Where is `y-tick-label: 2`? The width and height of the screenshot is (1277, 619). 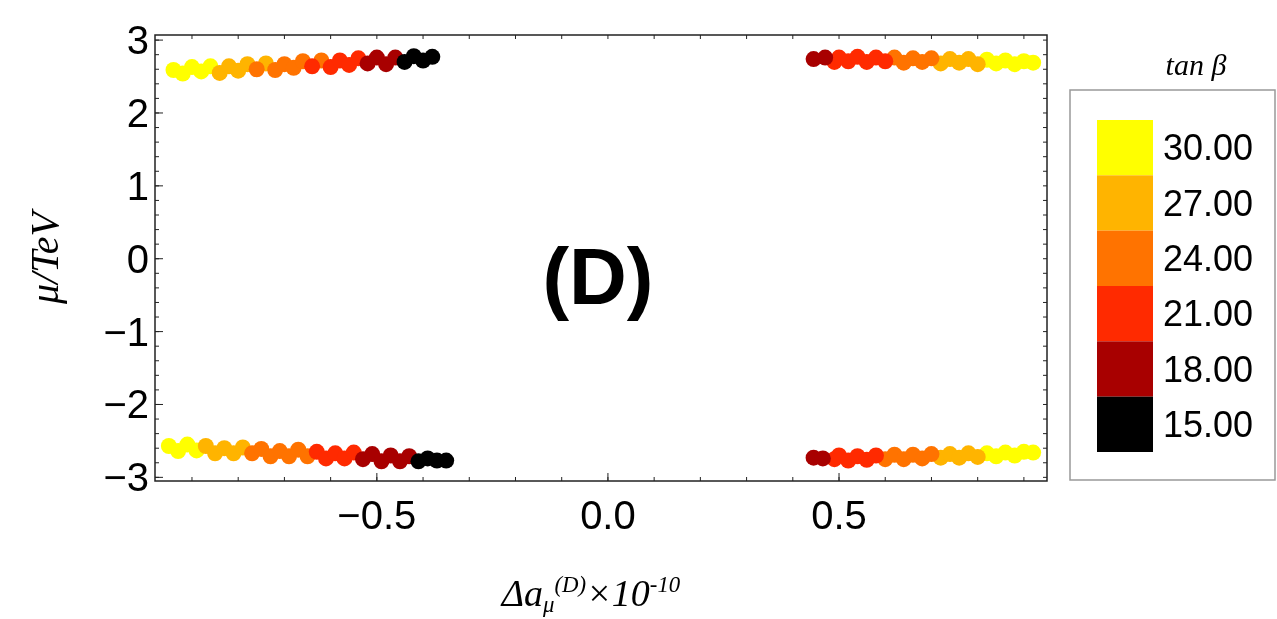
y-tick-label: 2 is located at coordinates (137, 112).